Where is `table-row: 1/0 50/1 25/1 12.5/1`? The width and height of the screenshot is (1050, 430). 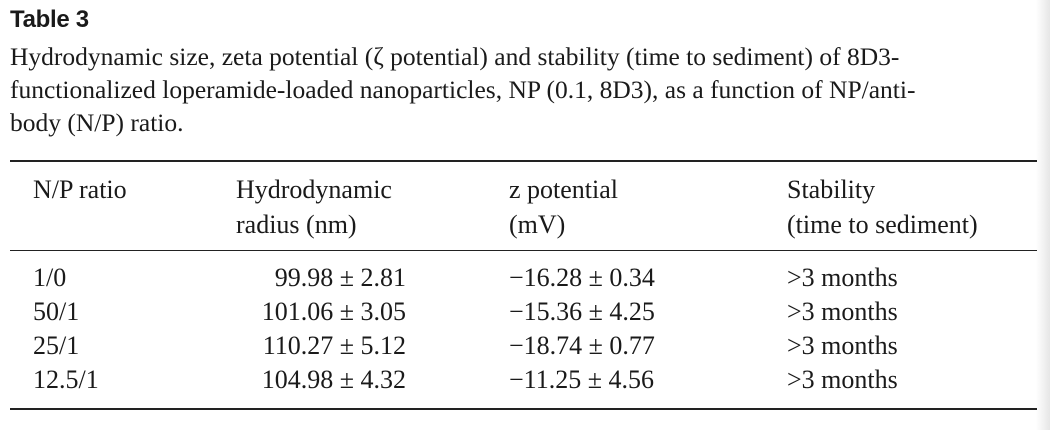
table-row: 1/0 50/1 25/1 12.5/1 is located at coordinates (66, 329).